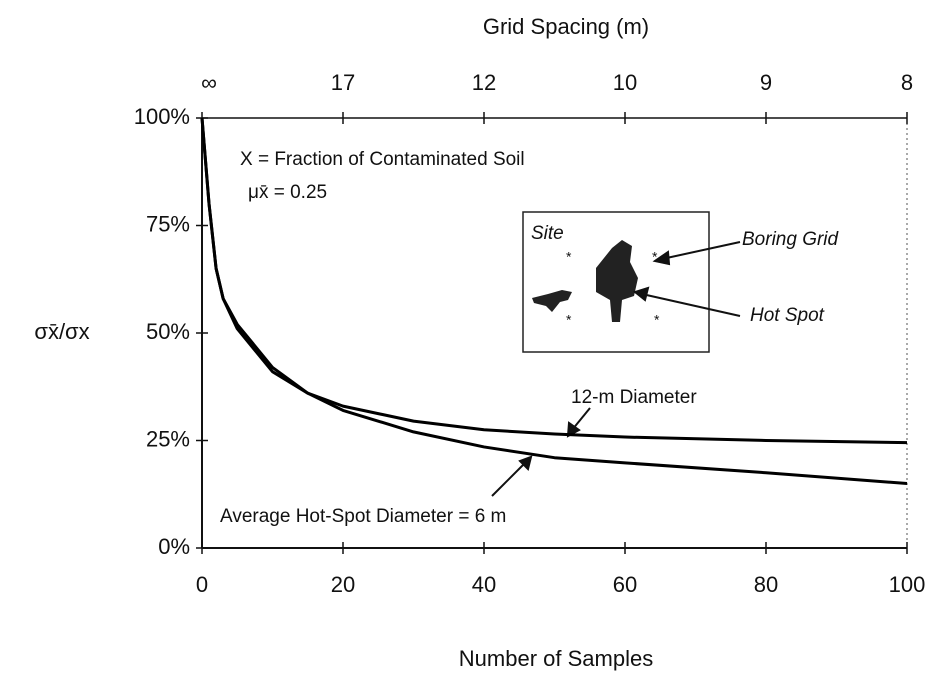 This screenshot has height=675, width=946. I want to click on x2-tick-label: 8, so click(907, 82).